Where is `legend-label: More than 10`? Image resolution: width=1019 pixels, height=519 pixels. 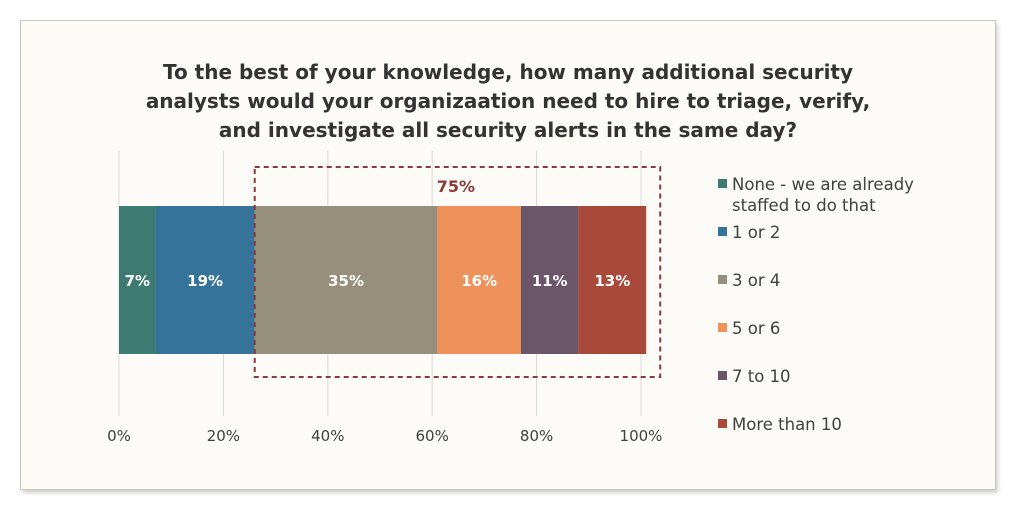
legend-label: More than 10 is located at coordinates (787, 424).